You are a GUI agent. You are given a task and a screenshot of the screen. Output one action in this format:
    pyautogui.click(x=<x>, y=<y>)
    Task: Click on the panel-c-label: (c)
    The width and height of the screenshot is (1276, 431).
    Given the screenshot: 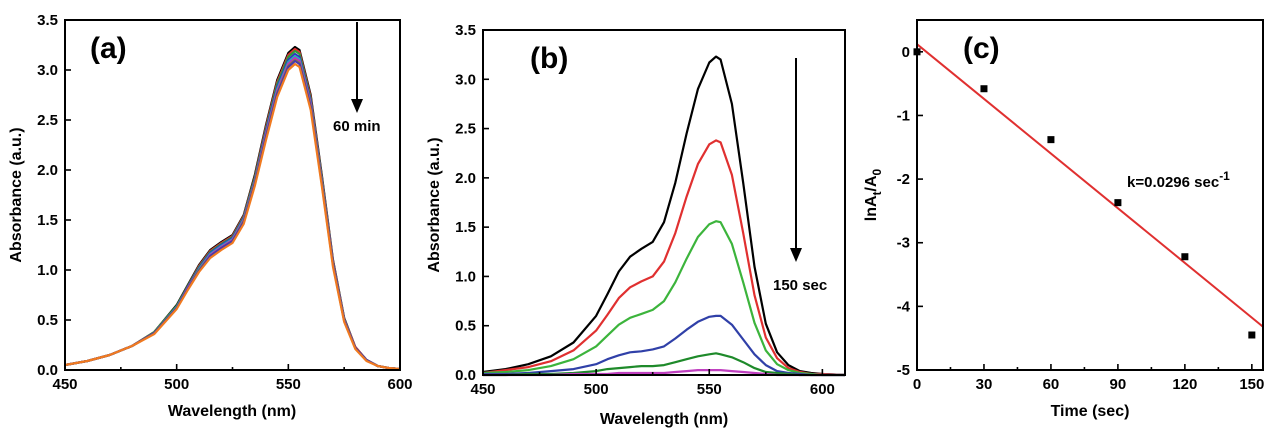 What is the action you would take?
    pyautogui.click(x=981, y=48)
    